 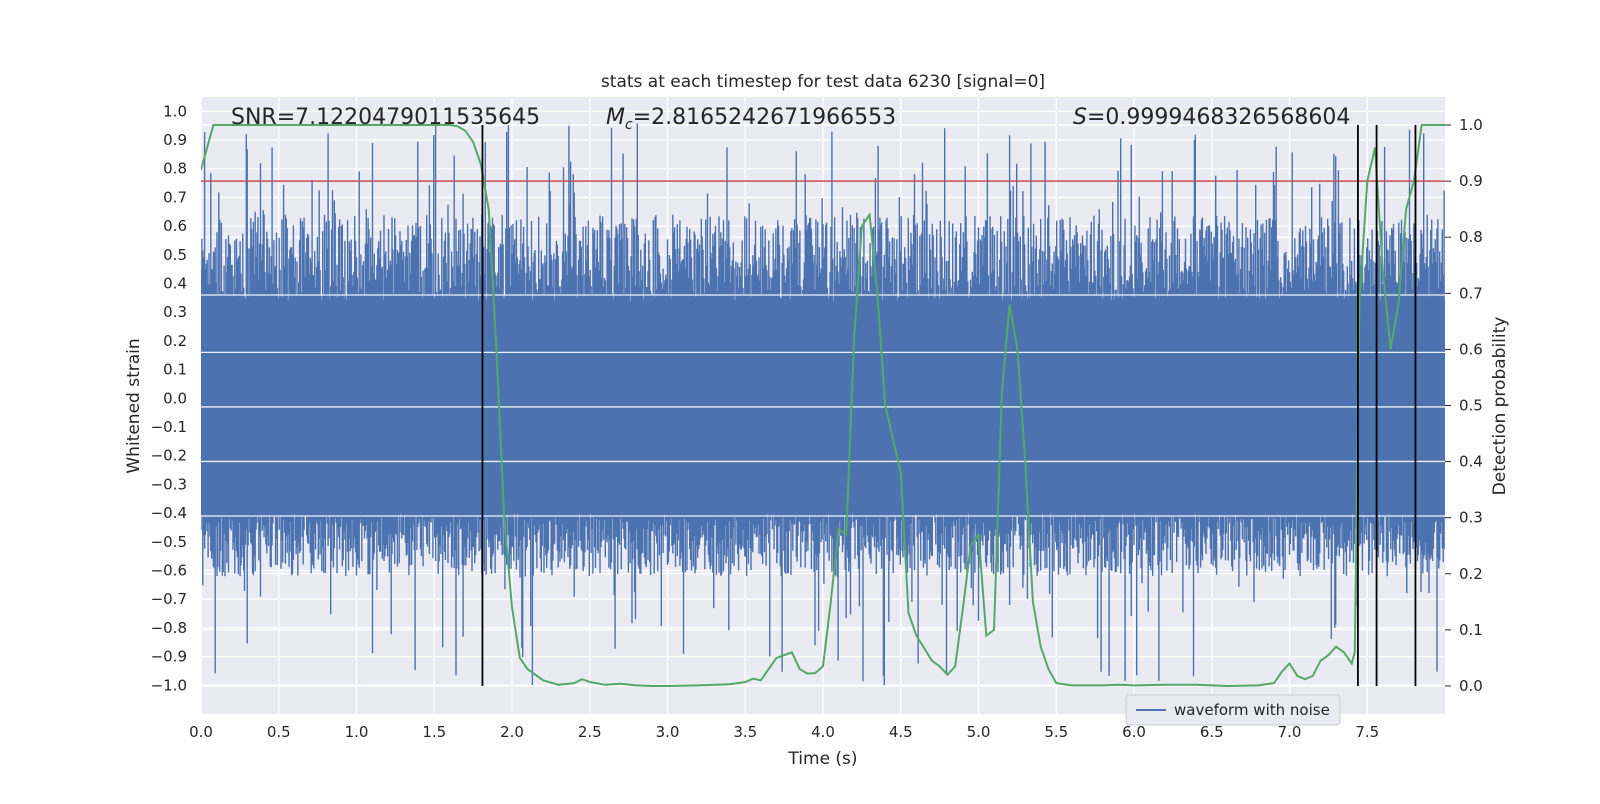 What do you see at coordinates (1471, 630) in the screenshot?
I see `y-tick-label-right: 0.1` at bounding box center [1471, 630].